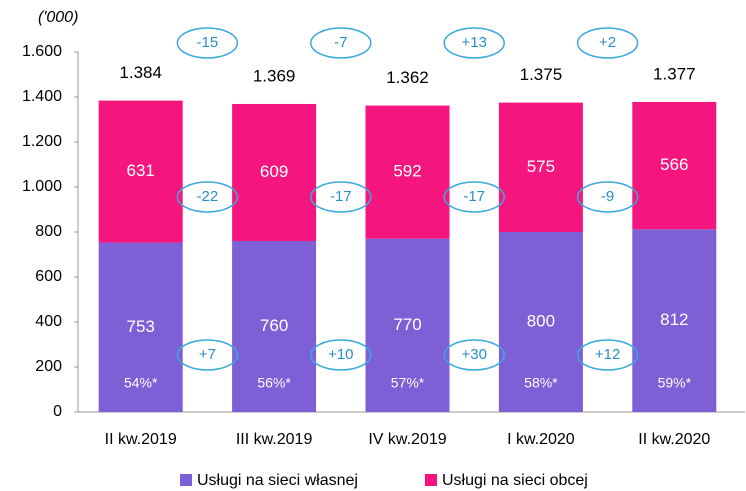  I want to click on share-label: 54%*, so click(141, 383).